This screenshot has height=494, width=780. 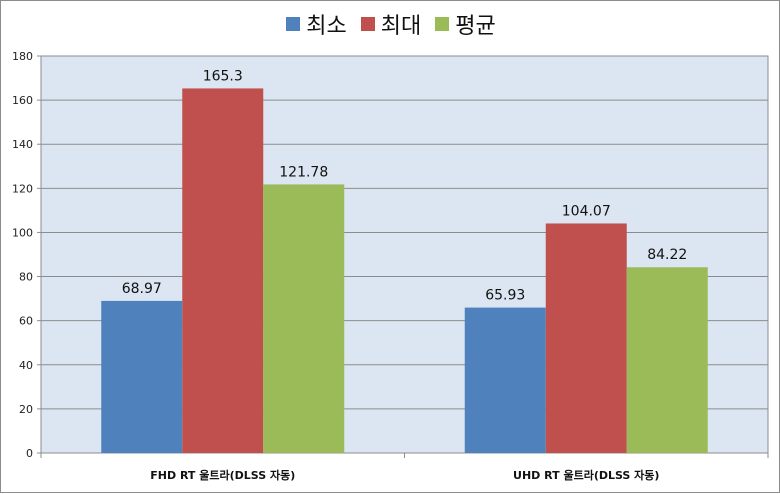 I want to click on y-tick-label: 120, so click(x=22, y=188).